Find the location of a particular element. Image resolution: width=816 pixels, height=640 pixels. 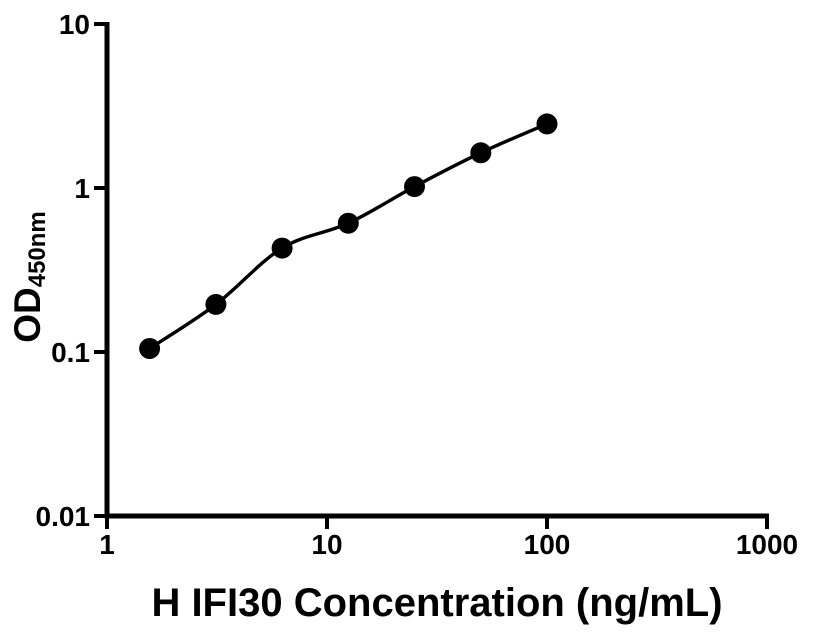

x-tick-label: 10 is located at coordinates (326, 544).